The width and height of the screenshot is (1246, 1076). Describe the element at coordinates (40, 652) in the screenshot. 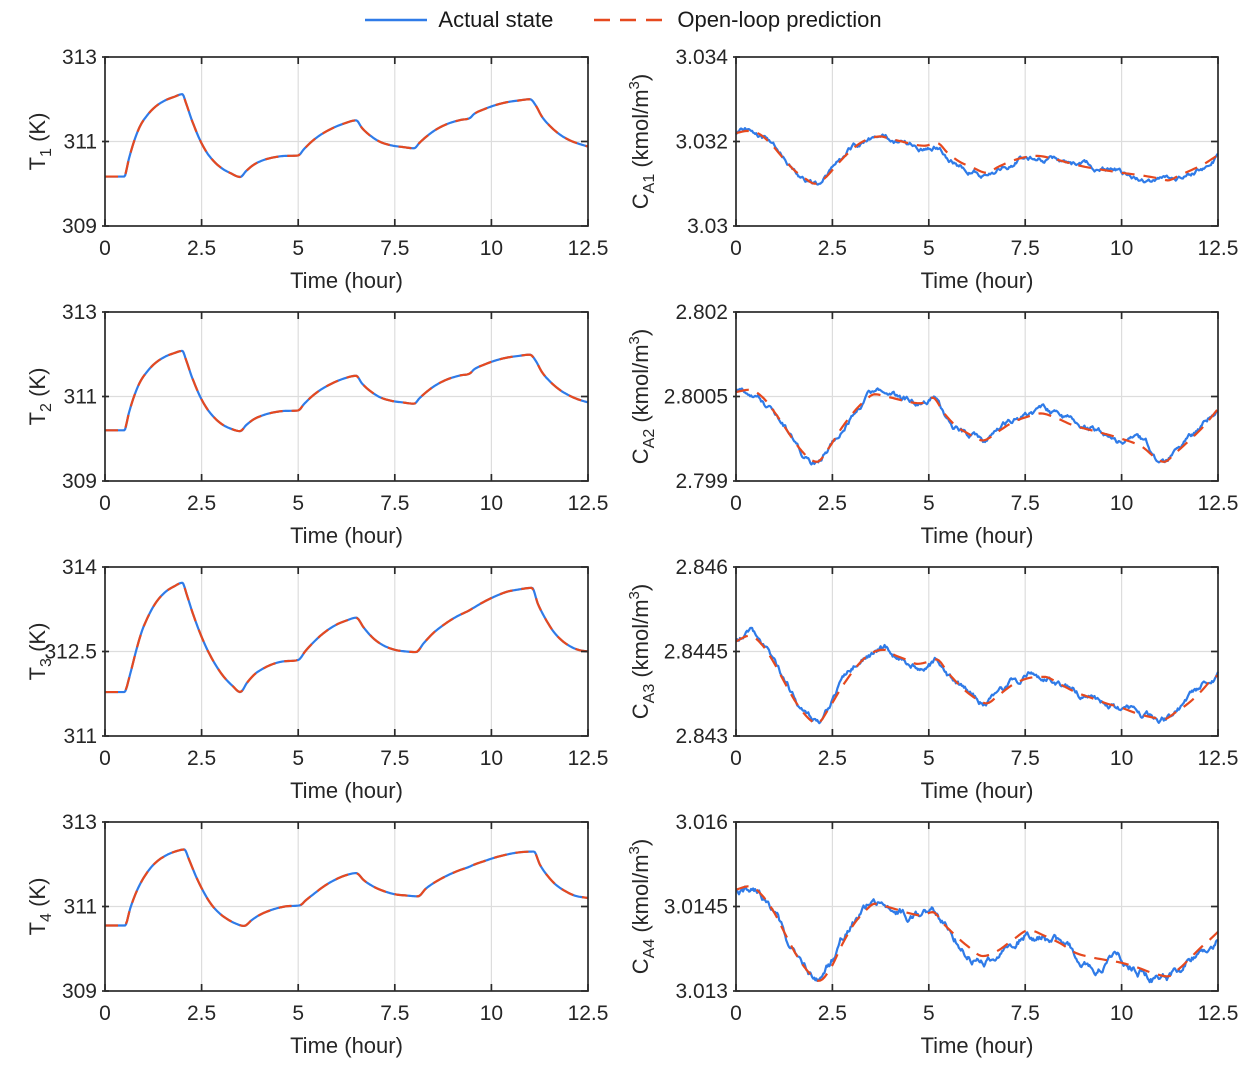

I see `axis-label-y: T3 (K)` at that location.